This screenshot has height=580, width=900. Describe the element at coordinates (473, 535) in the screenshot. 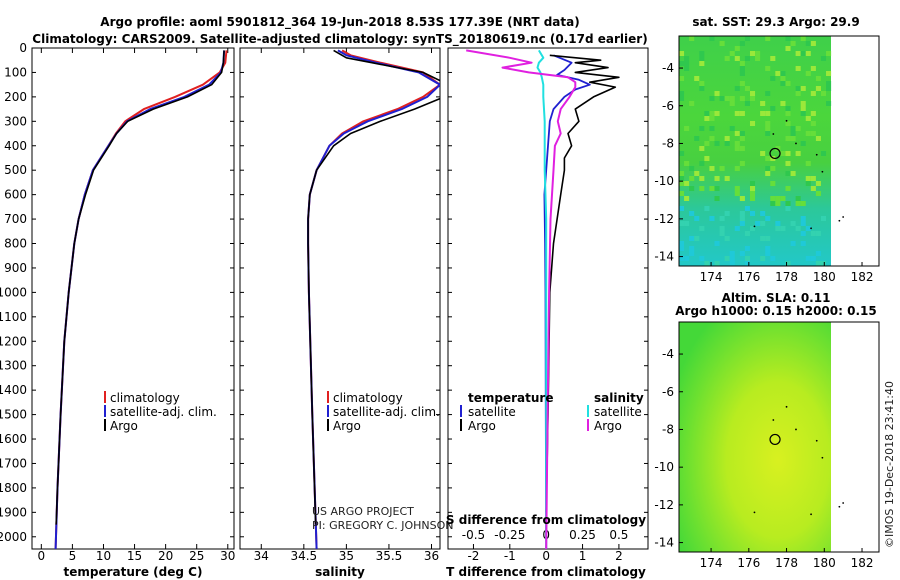

I see `s-x-tick-label: -0.5` at that location.